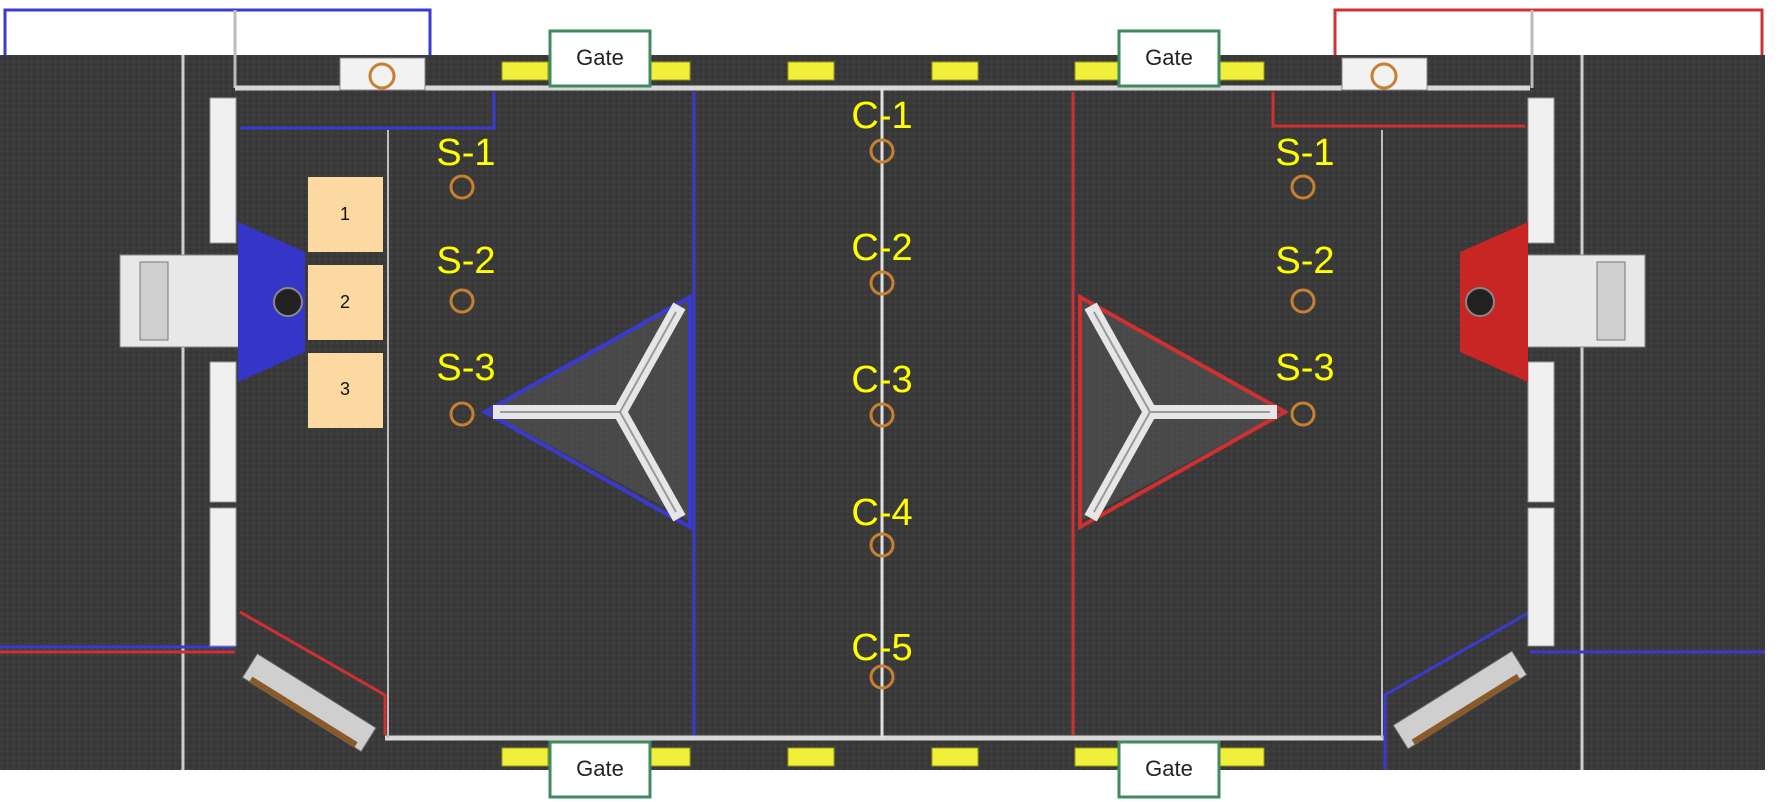  What do you see at coordinates (223, 577) in the screenshot?
I see `wall-left-lower` at bounding box center [223, 577].